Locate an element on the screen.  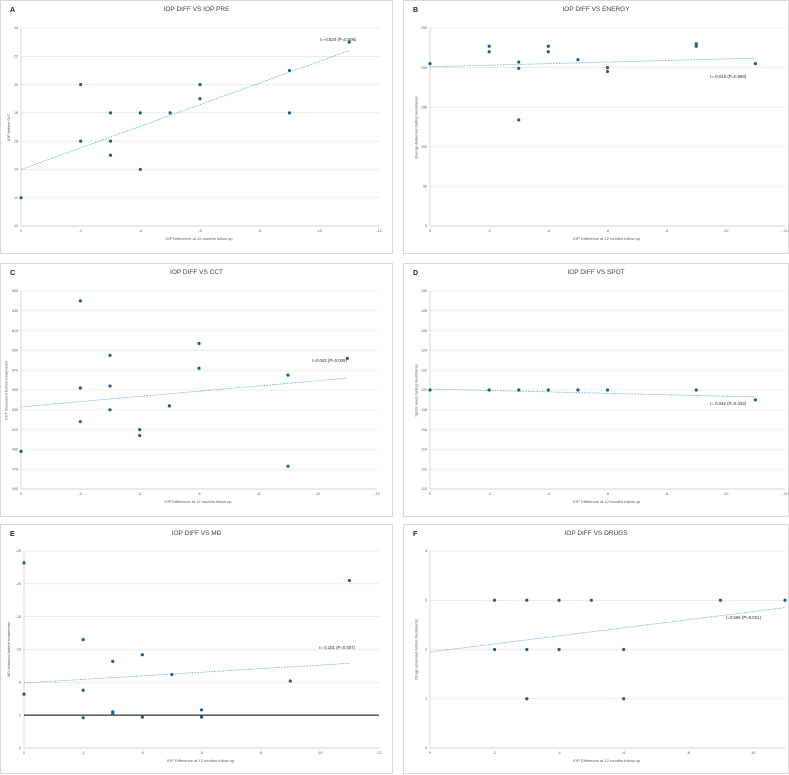
y-tick-label: 118 is located at coordinates (424, 410).